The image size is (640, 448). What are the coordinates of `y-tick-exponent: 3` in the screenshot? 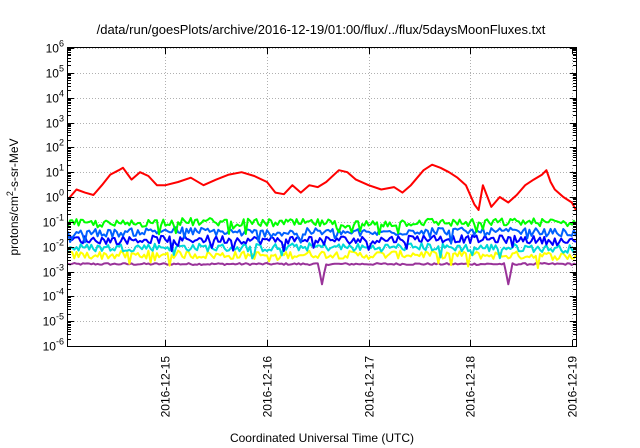 It's located at (61, 119).